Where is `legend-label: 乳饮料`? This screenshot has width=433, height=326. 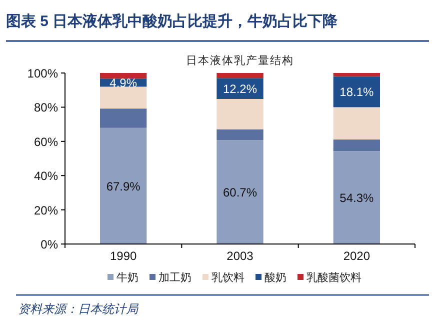
legend-label: 乳饮料 is located at coordinates (228, 277).